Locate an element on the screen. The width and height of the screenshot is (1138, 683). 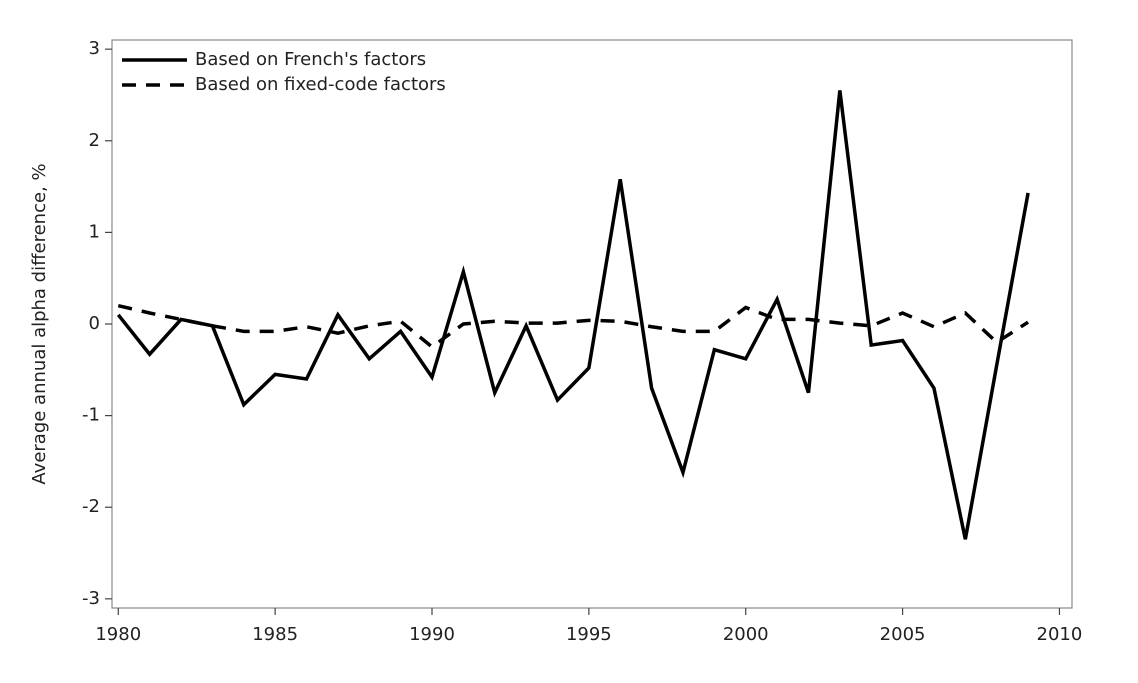
x-tick-label: 1980 is located at coordinates (118, 634).